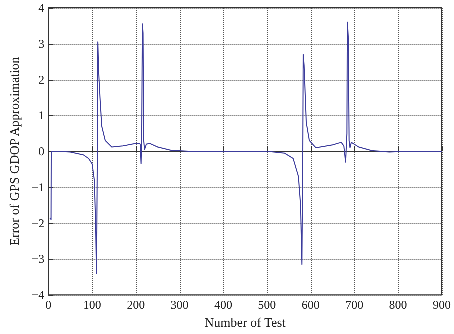 The width and height of the screenshot is (454, 334). I want to click on y-tick-label: −2, so click(38, 223).